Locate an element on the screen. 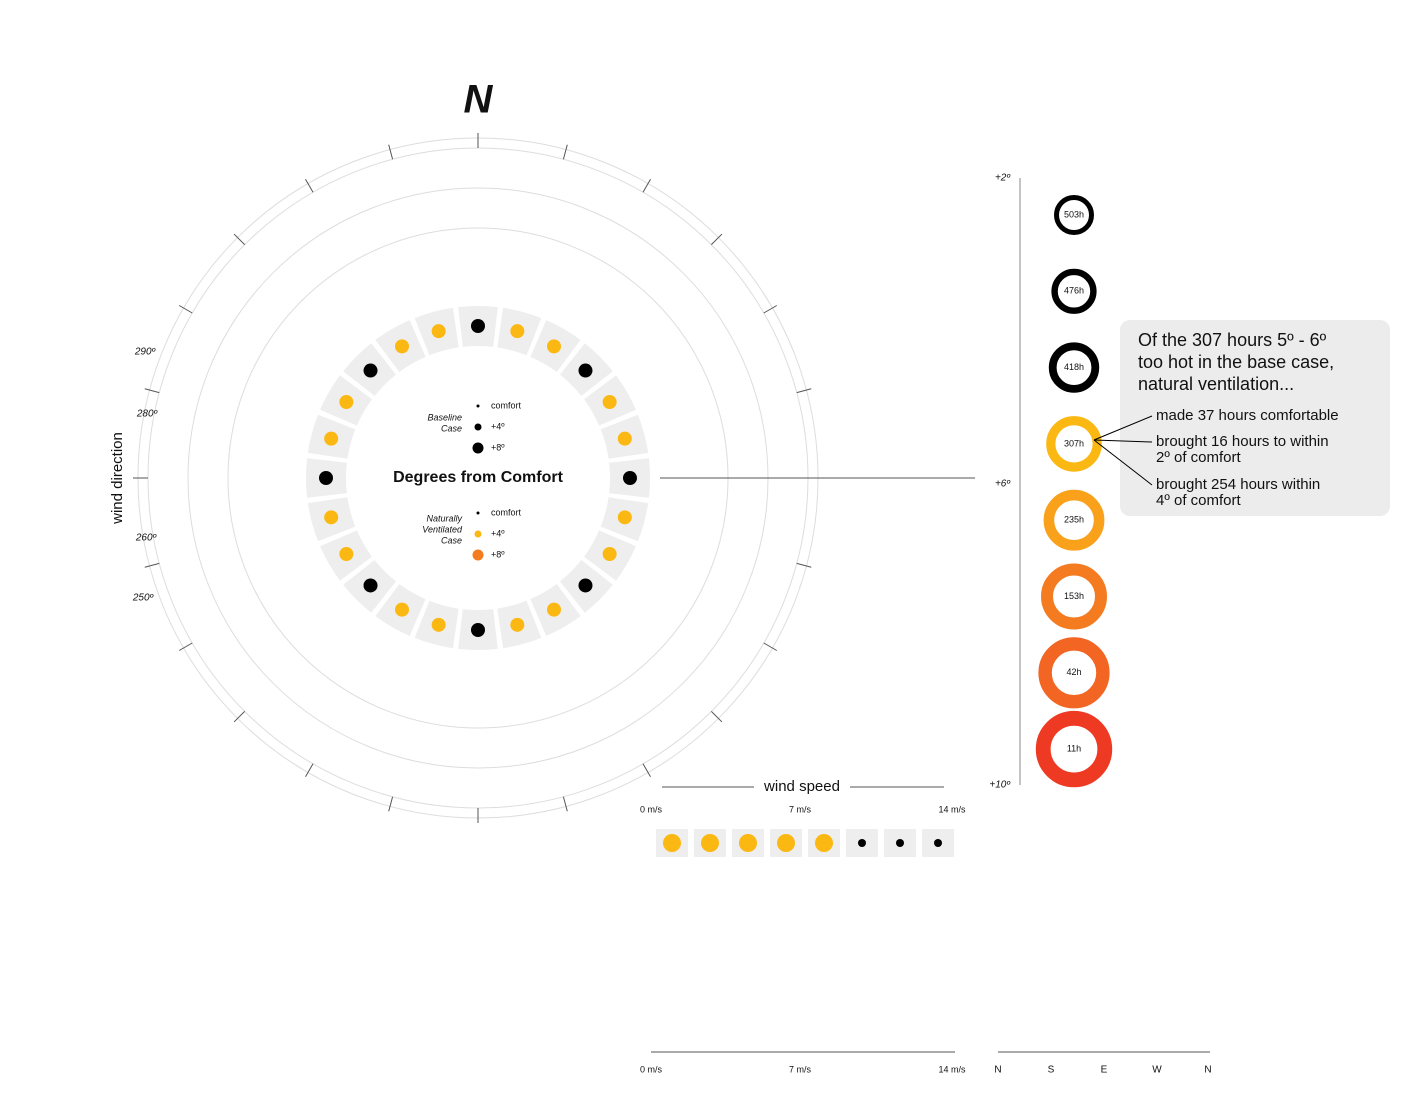 Image resolution: width=1424 pixels, height=1102 pixels. scale-tick: +6º is located at coordinates (1003, 484).